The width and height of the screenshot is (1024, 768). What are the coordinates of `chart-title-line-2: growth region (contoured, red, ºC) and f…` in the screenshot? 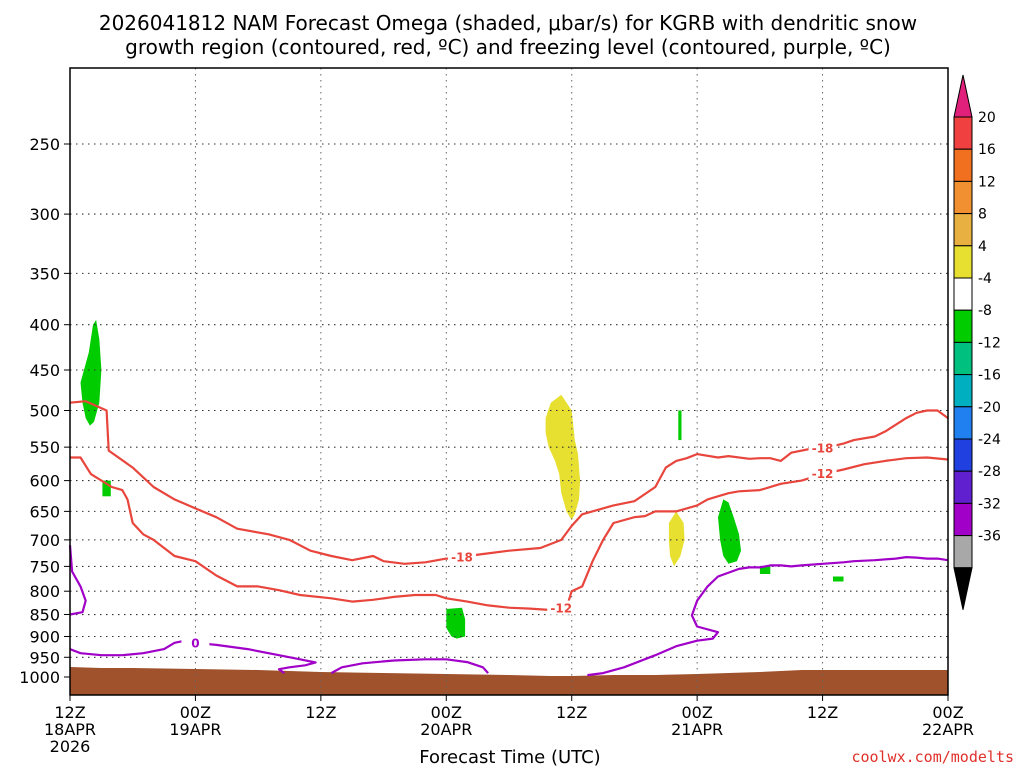 It's located at (508, 47).